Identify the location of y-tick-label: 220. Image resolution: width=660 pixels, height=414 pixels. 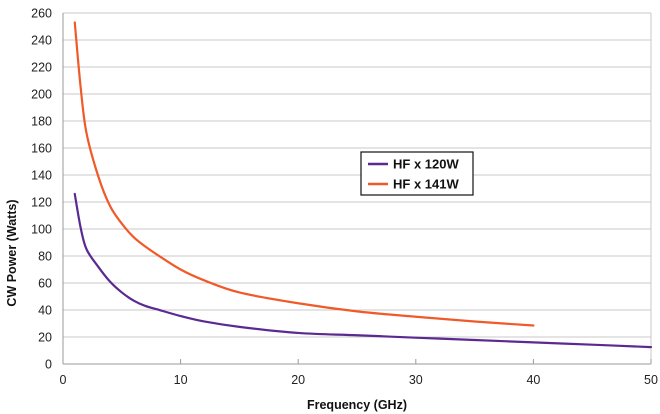
(41, 68).